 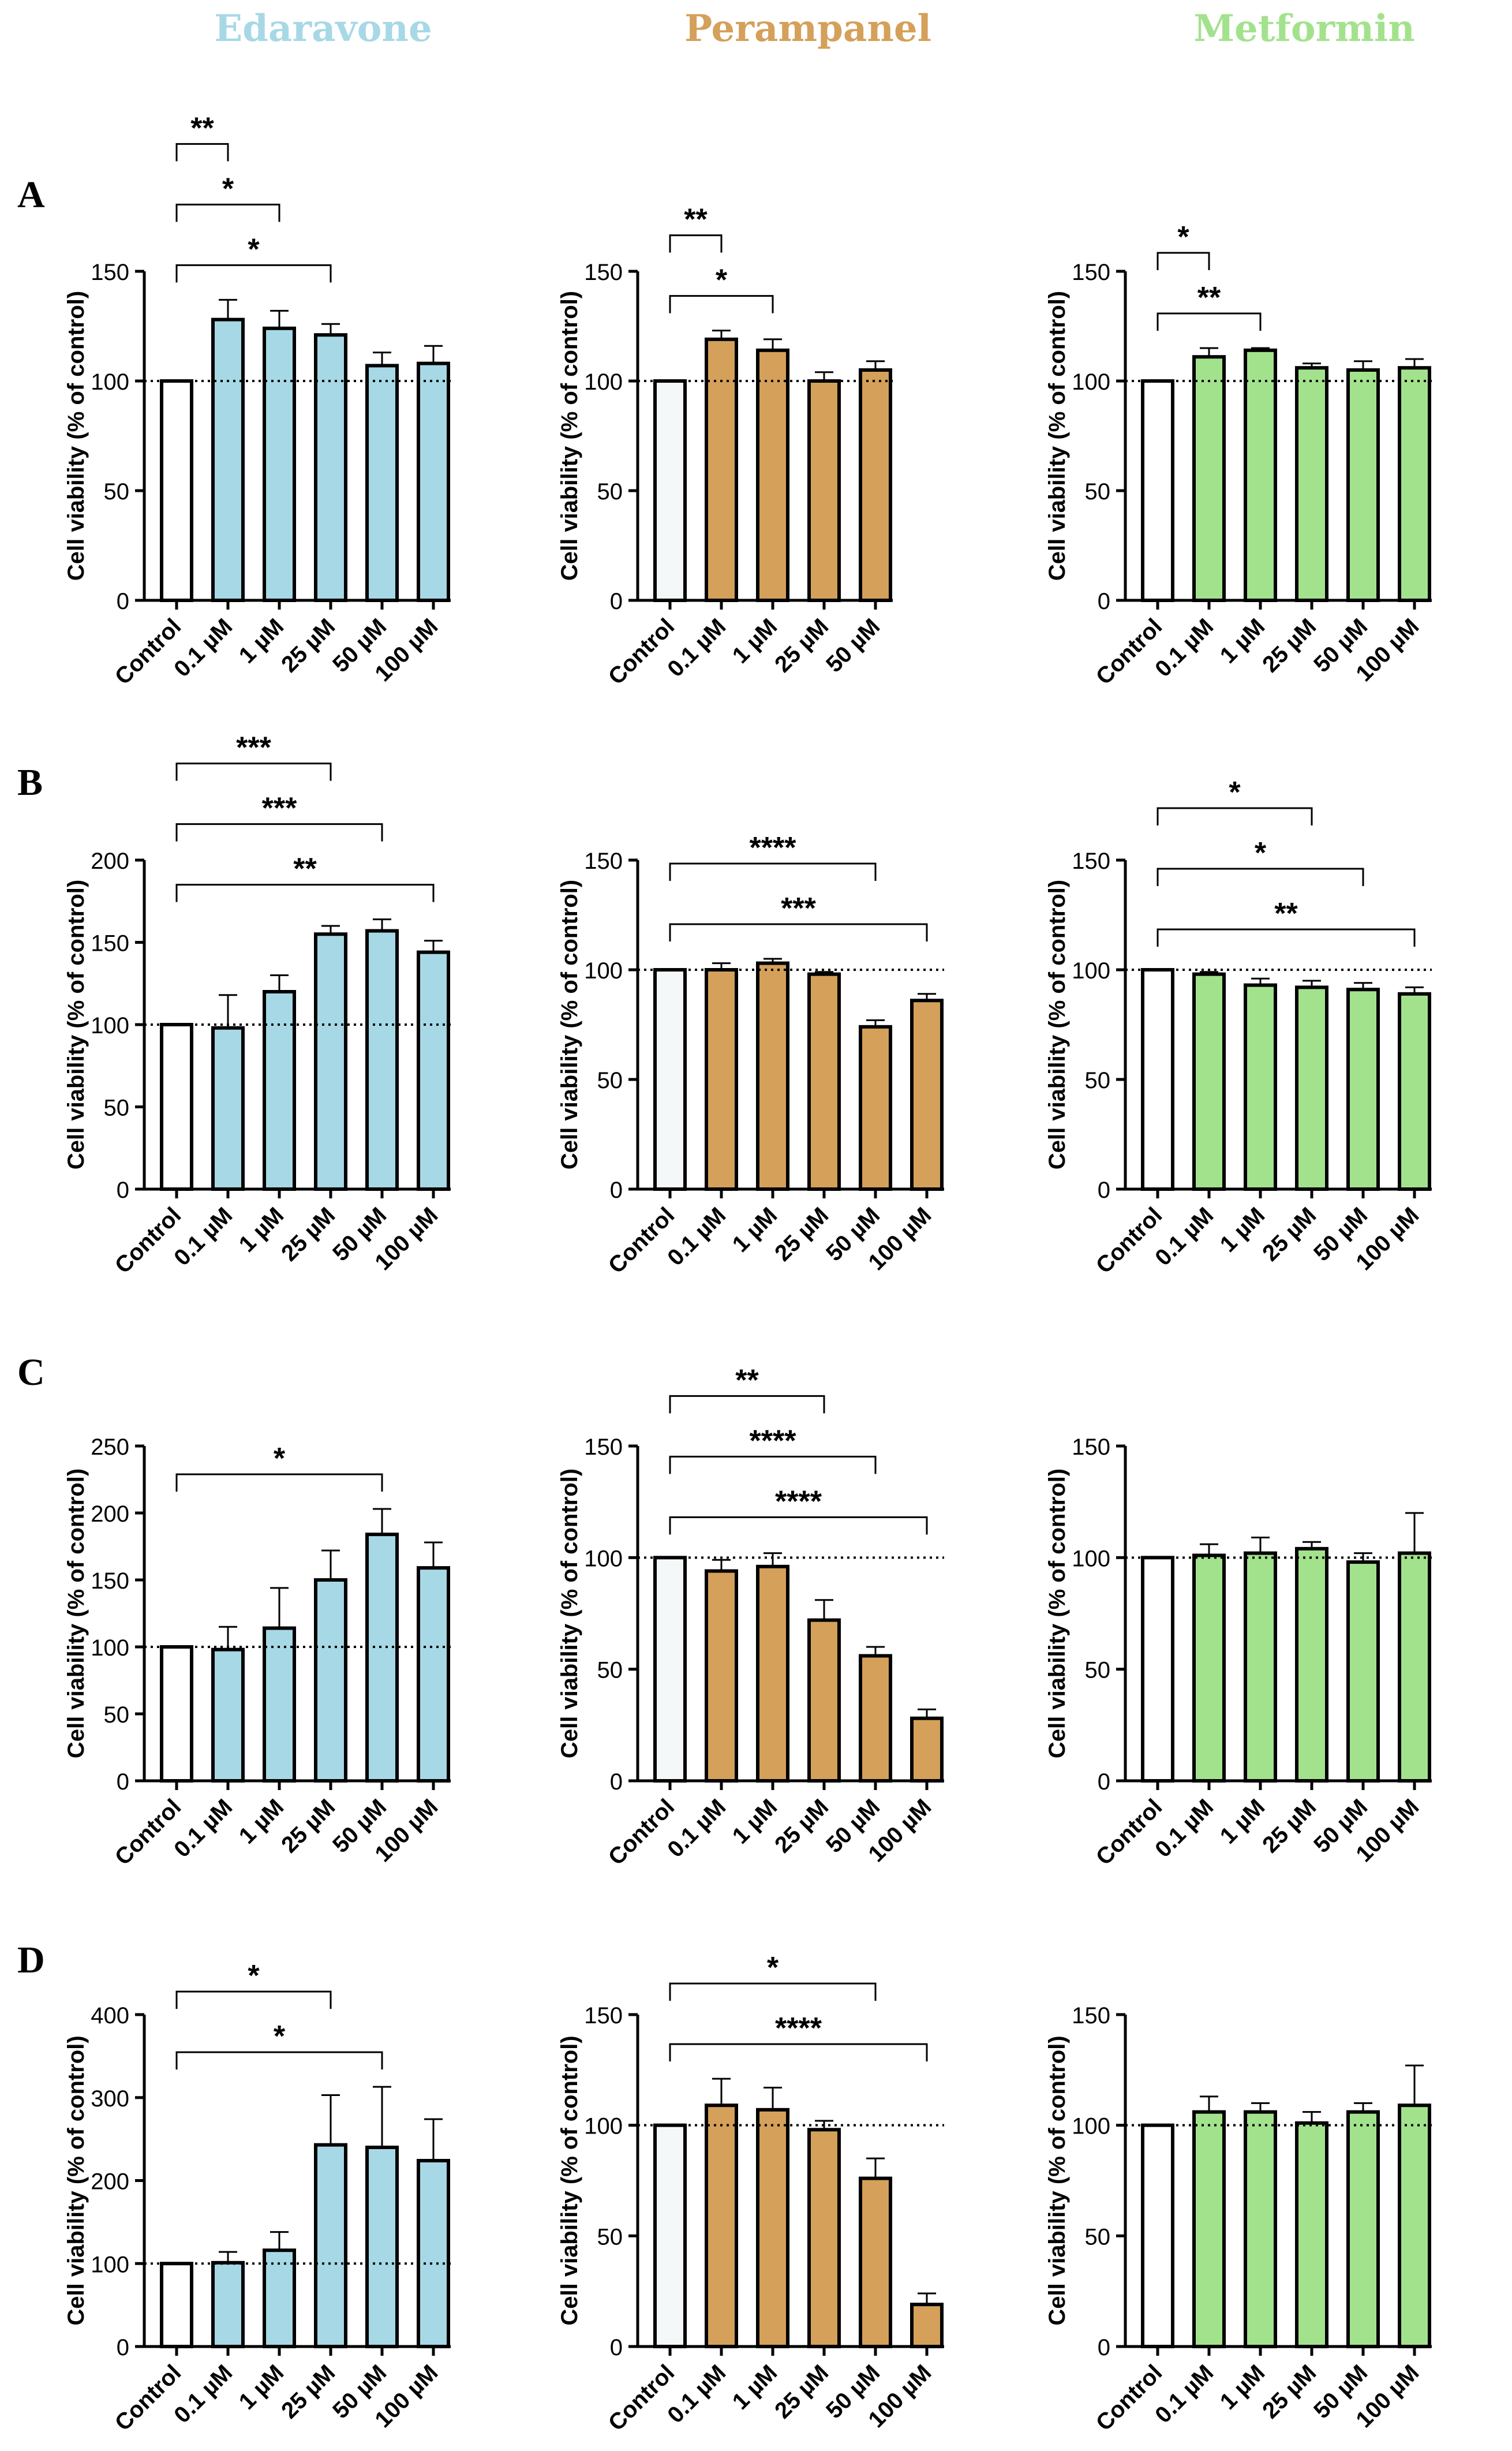 I want to click on significance-label: ***, so click(x=254, y=748).